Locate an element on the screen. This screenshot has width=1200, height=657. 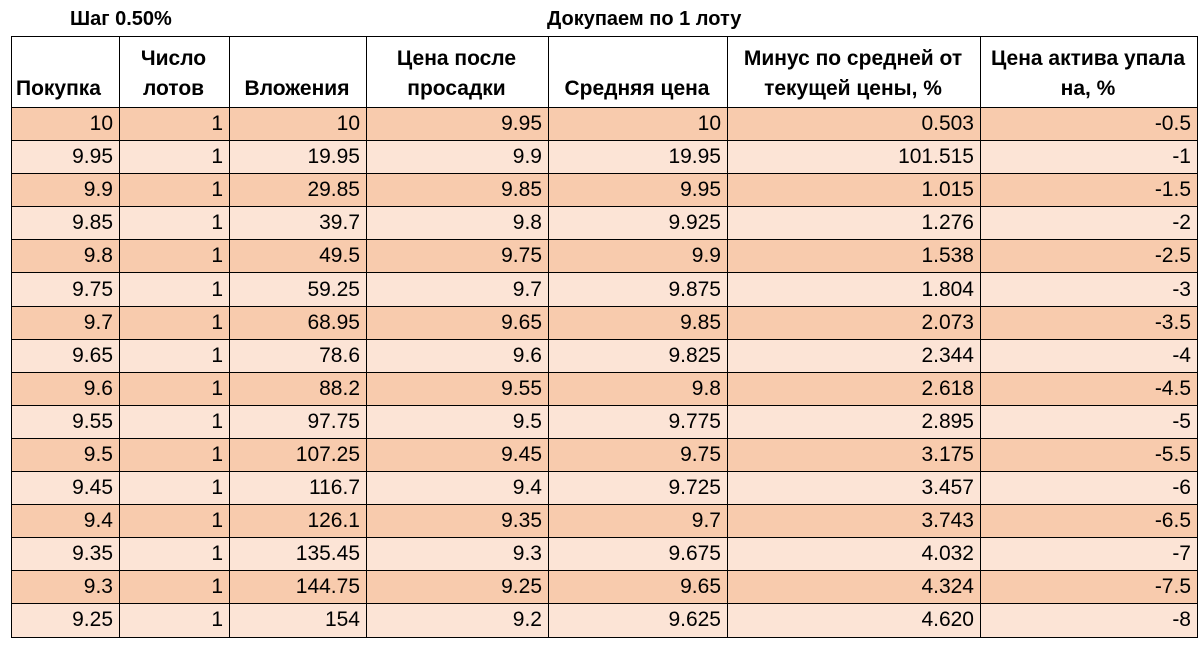
cell-minus-from-average: 4.032 is located at coordinates (854, 554).